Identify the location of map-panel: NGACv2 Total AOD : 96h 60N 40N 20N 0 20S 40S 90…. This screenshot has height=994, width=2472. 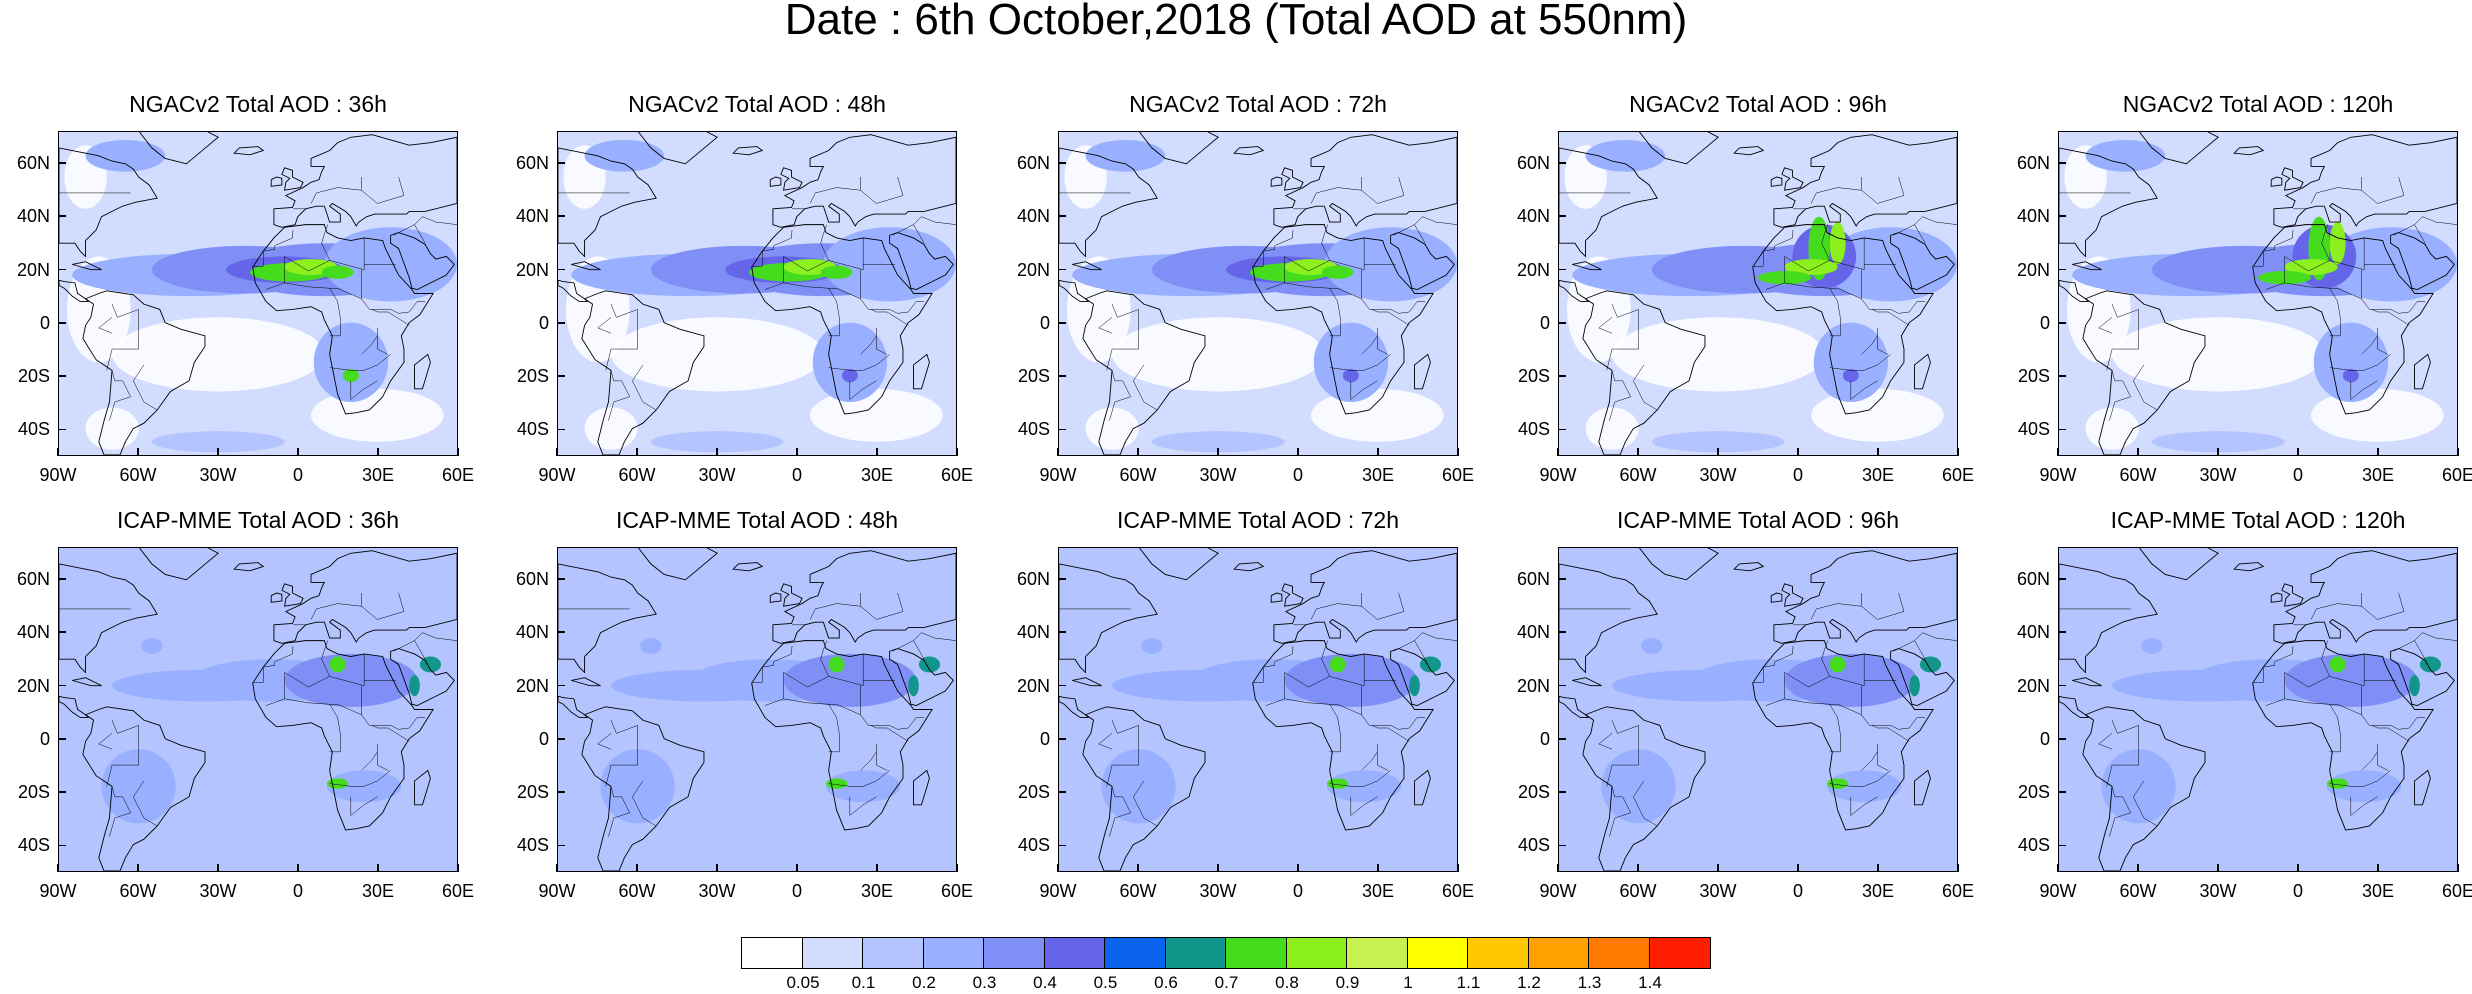
(1745, 287).